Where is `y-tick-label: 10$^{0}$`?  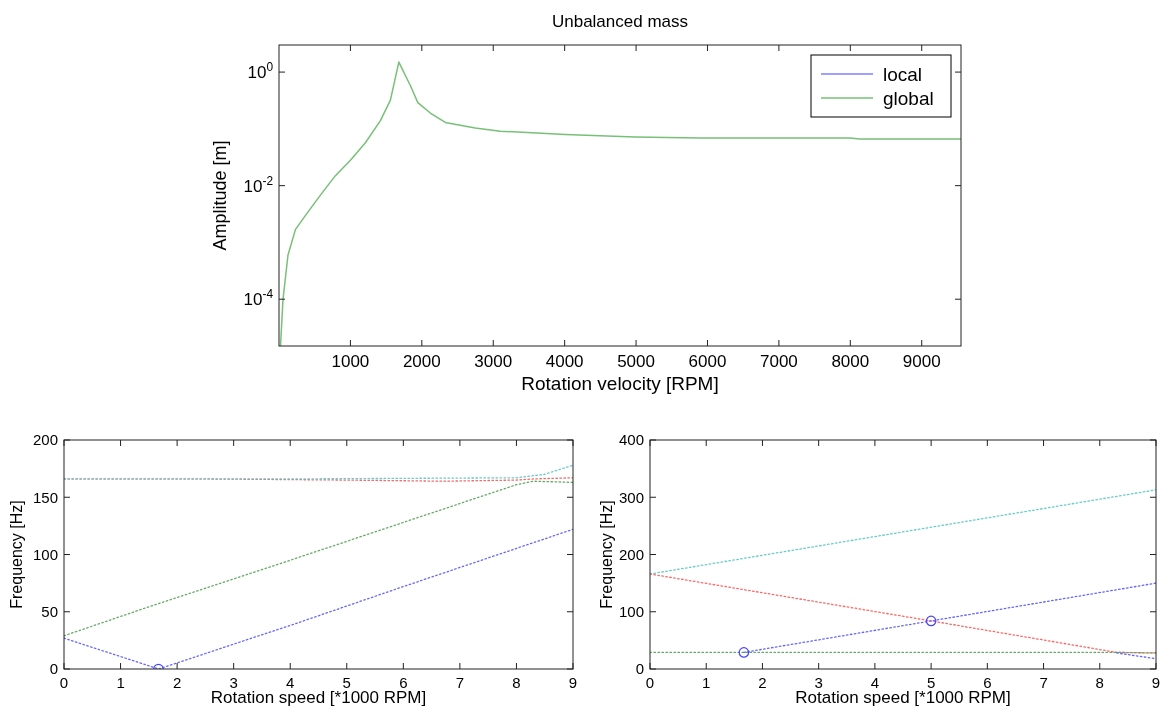 y-tick-label: 10$^{0}$ is located at coordinates (260, 71).